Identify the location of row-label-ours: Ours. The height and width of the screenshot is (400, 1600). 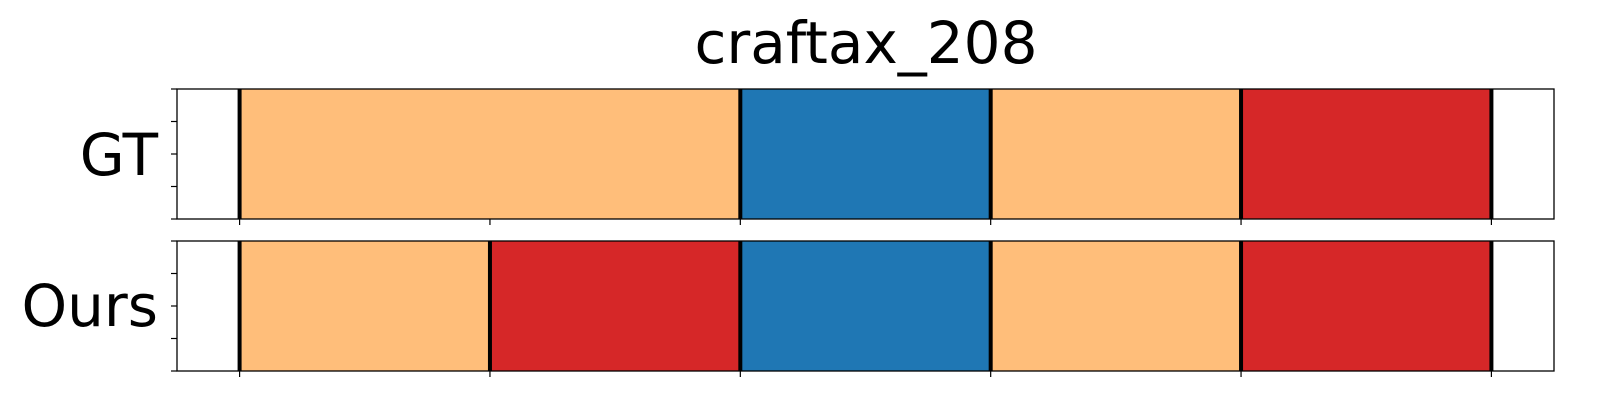
(90, 306).